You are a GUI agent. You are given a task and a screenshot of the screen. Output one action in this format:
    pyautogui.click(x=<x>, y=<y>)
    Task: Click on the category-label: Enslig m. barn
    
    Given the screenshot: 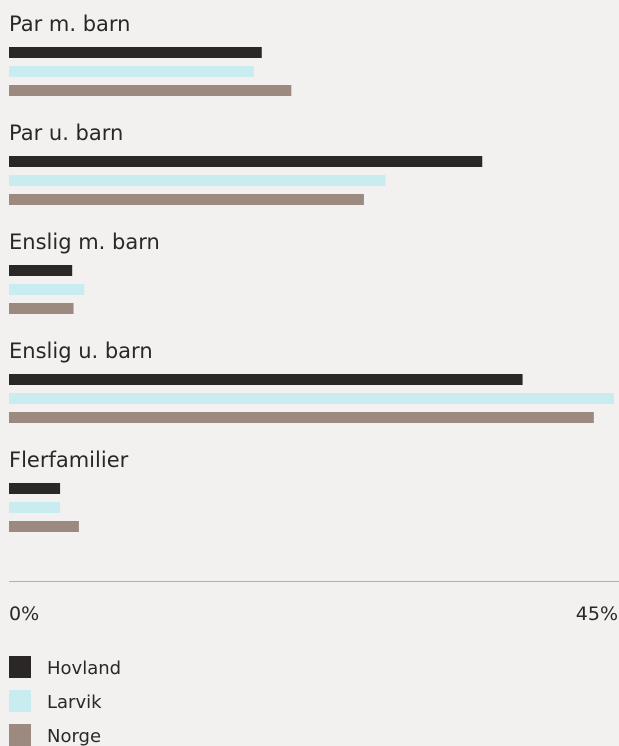 What is the action you would take?
    pyautogui.click(x=84, y=242)
    